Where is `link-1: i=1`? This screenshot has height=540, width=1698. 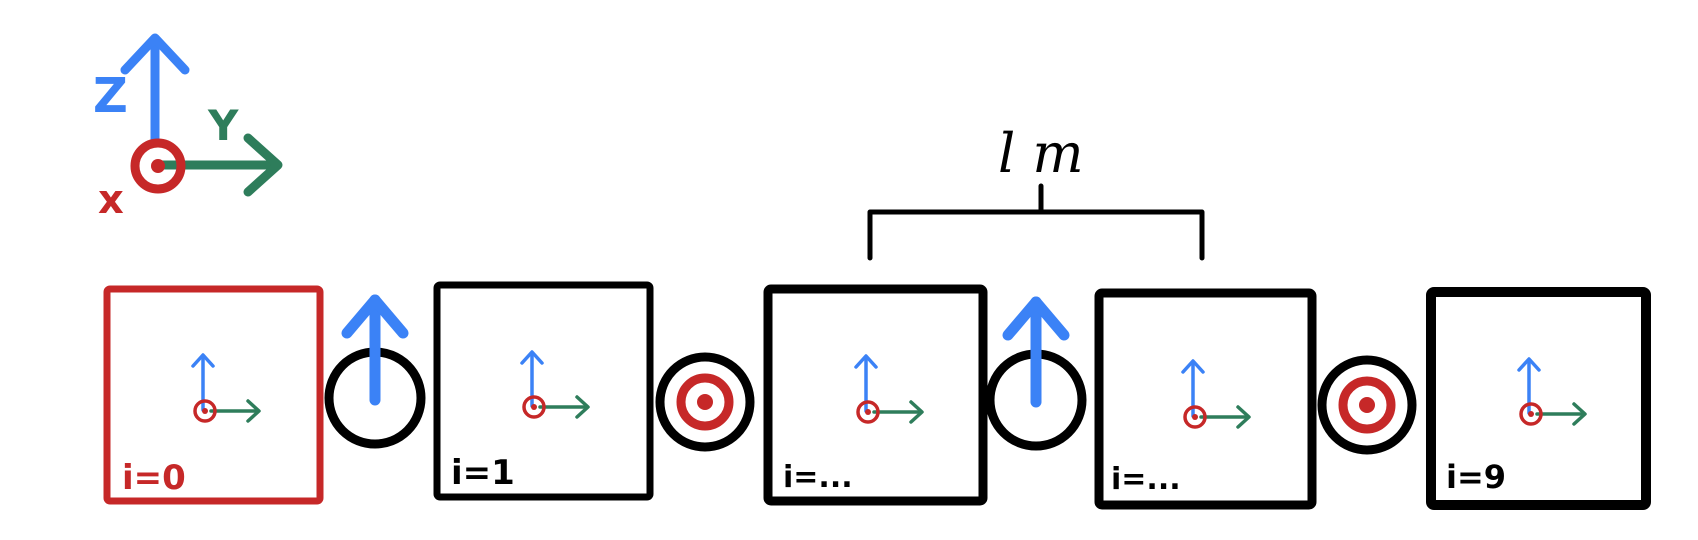
link-1: i=1 is located at coordinates (543, 391).